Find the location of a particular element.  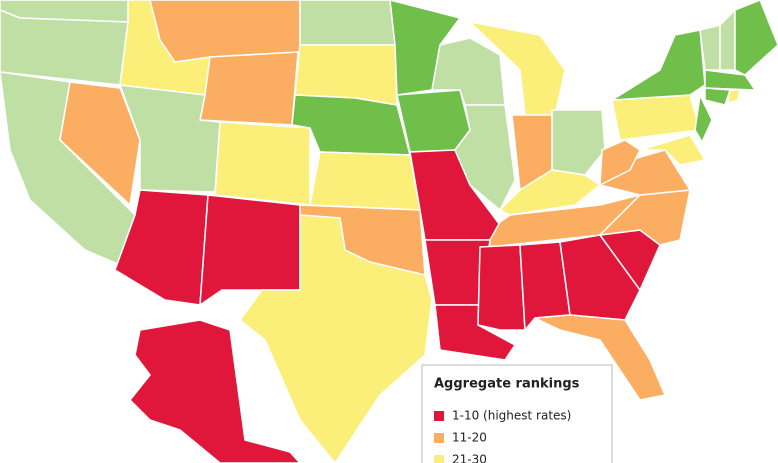

legend-label: 1-10 (highest rates) is located at coordinates (511, 416).